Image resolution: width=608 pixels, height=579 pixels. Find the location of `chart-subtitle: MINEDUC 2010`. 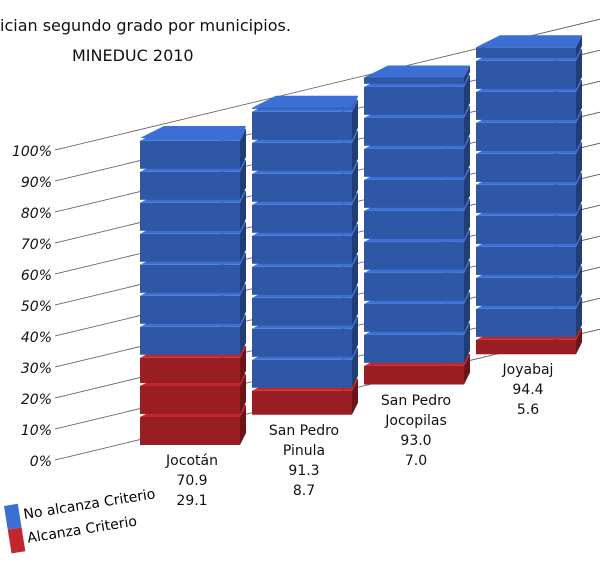

chart-subtitle: MINEDUC 2010 is located at coordinates (133, 55).